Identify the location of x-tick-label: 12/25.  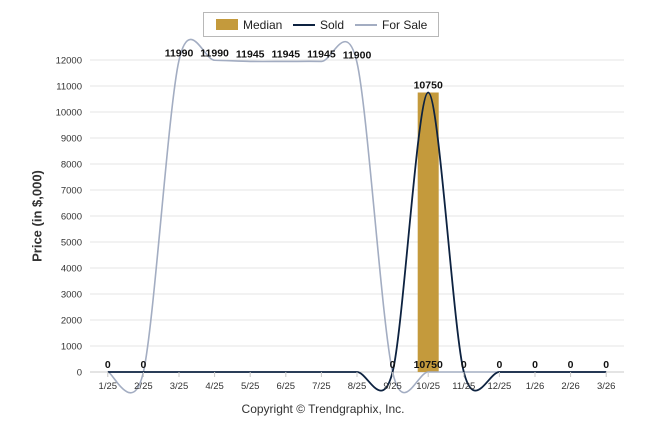
(500, 386).